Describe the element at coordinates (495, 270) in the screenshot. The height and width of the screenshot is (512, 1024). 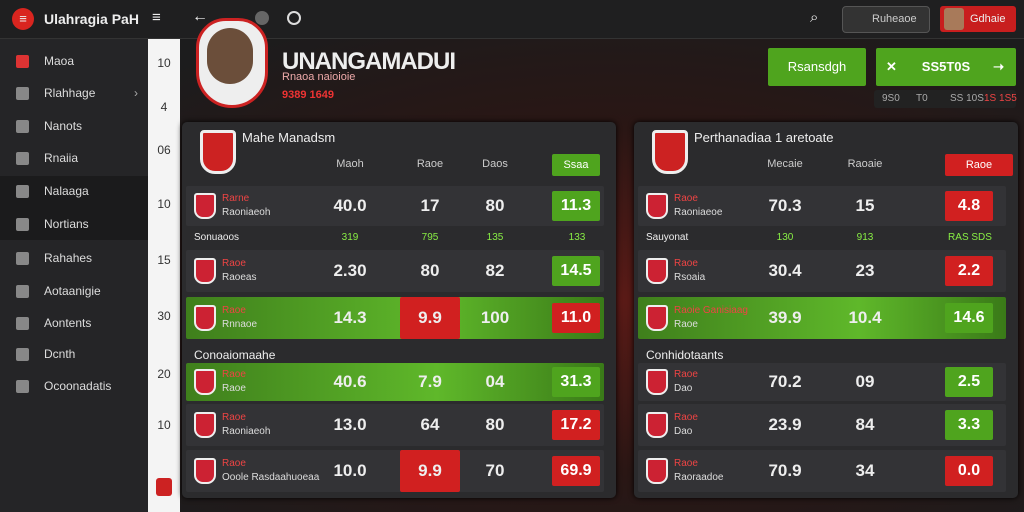
I see `value: 82` at that location.